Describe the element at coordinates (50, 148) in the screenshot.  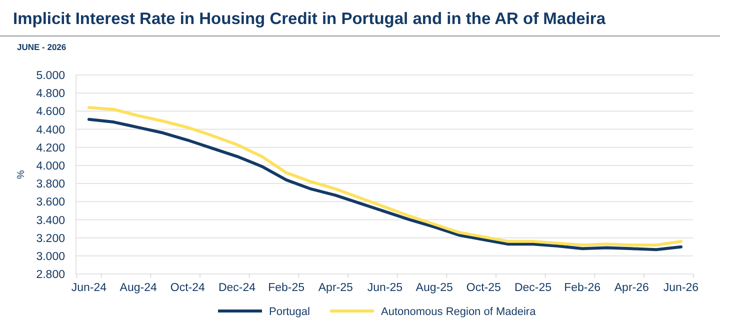
I see `y-tick-label: 4.200` at that location.